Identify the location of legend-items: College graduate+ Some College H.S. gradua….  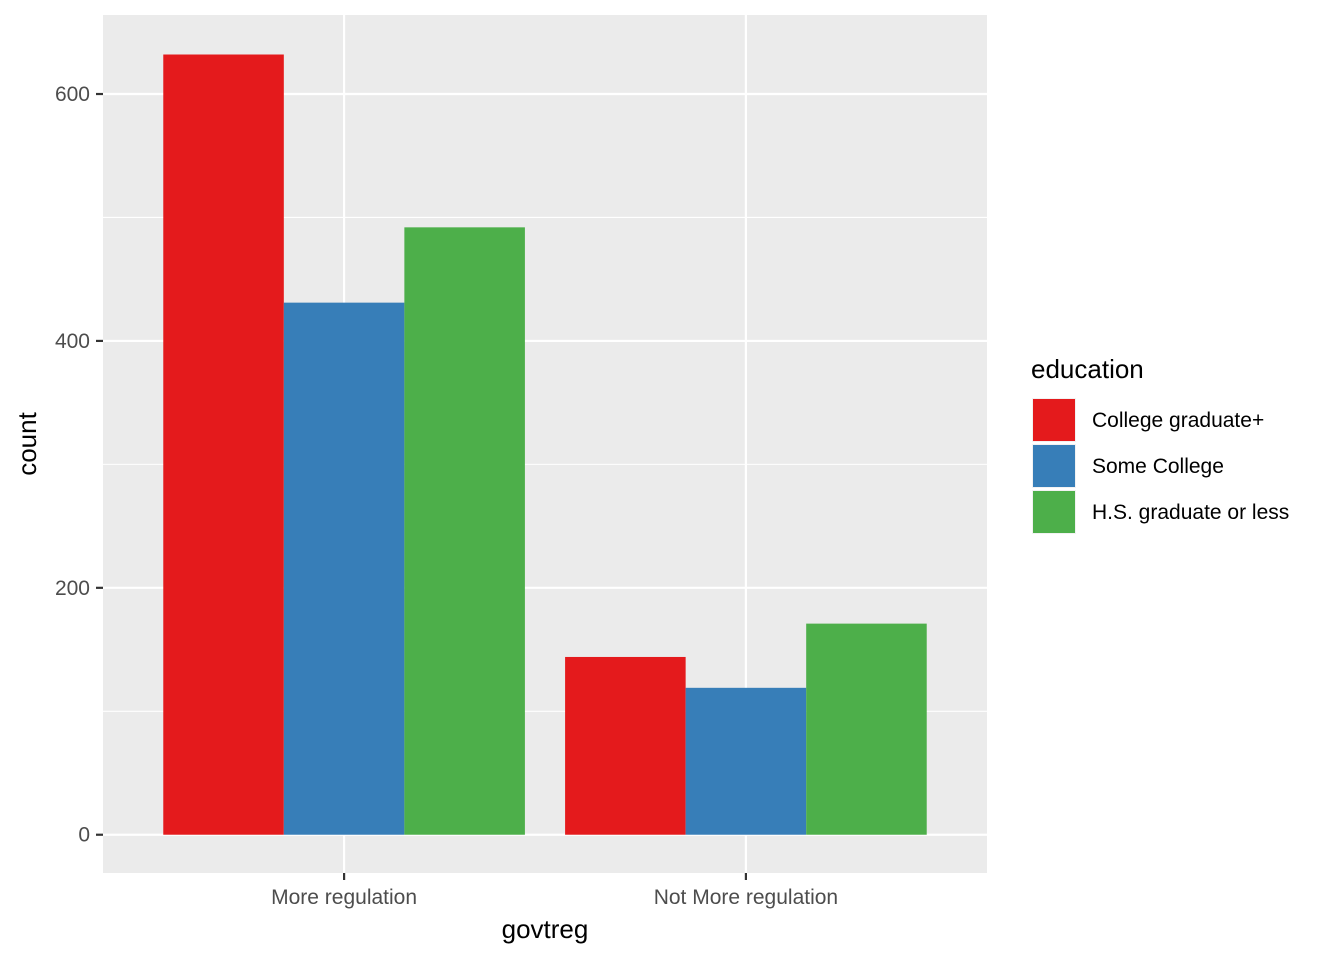
(1160, 466).